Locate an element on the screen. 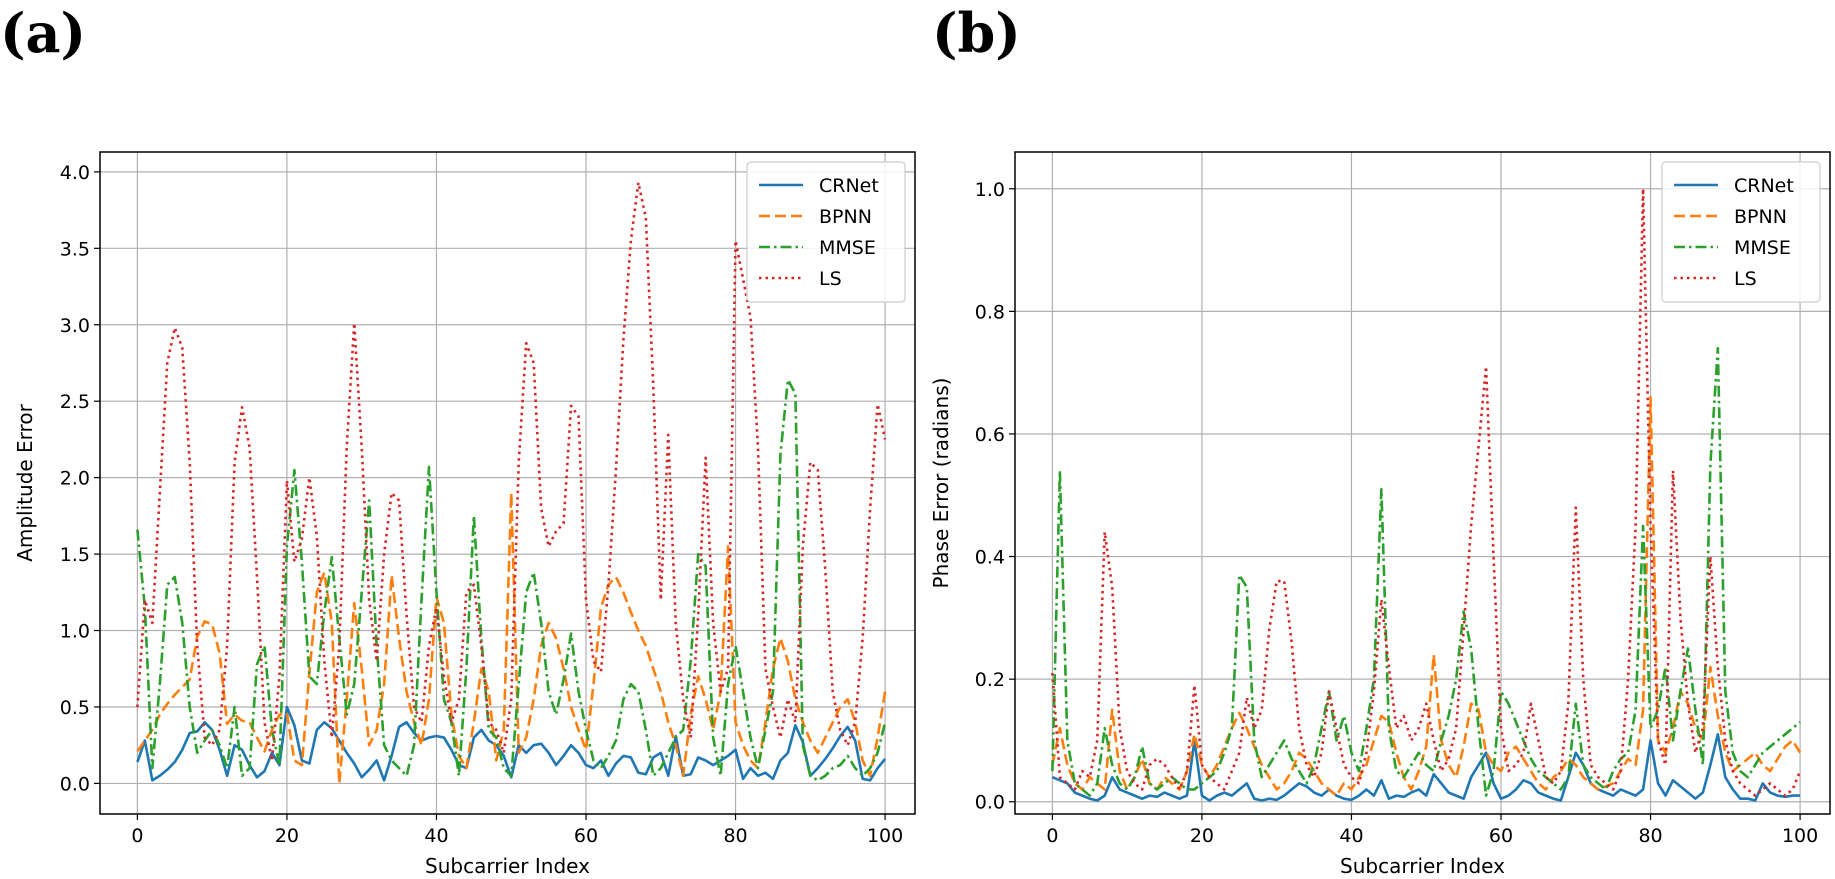  y-axis-label: Amplitude Error is located at coordinates (25, 482).